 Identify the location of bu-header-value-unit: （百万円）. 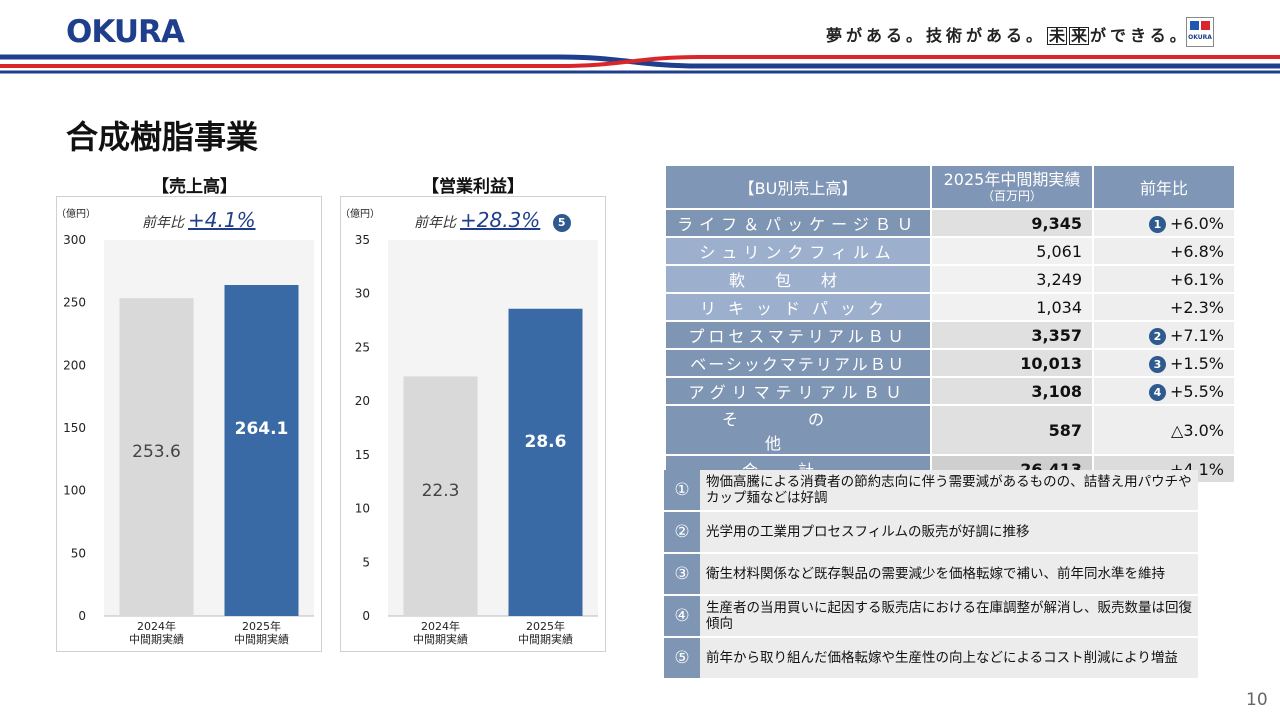
(1011, 196).